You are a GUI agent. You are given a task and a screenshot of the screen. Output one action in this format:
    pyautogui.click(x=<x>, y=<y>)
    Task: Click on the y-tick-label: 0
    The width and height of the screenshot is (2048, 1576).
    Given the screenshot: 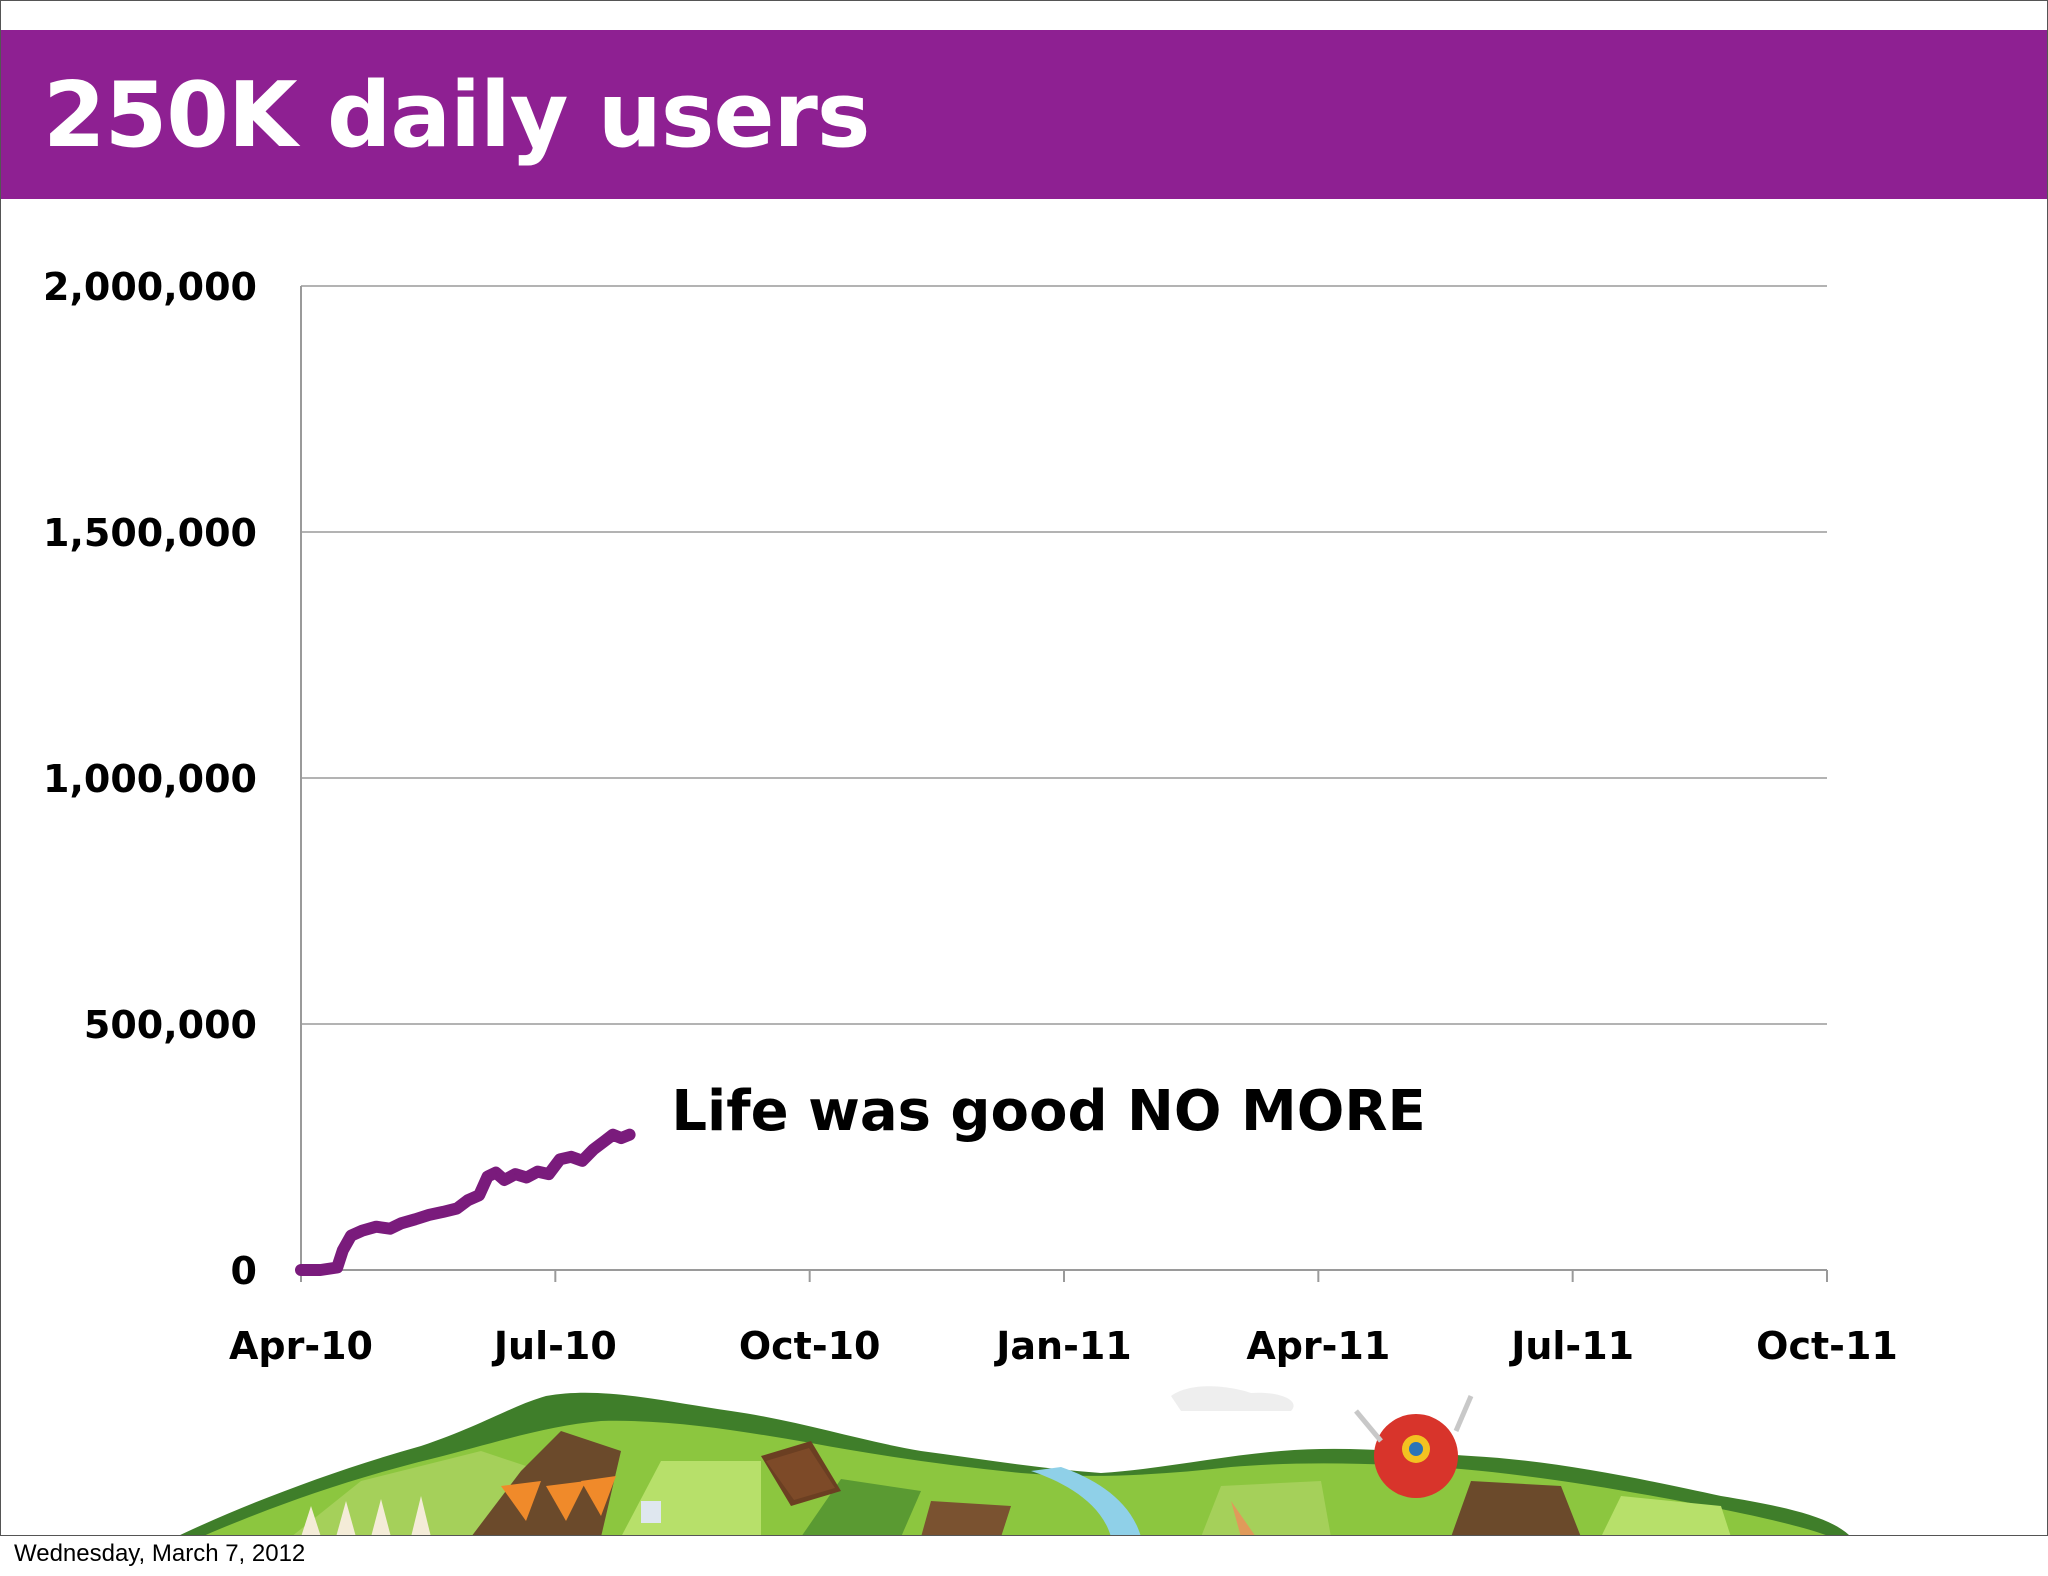 What is the action you would take?
    pyautogui.click(x=244, y=1271)
    